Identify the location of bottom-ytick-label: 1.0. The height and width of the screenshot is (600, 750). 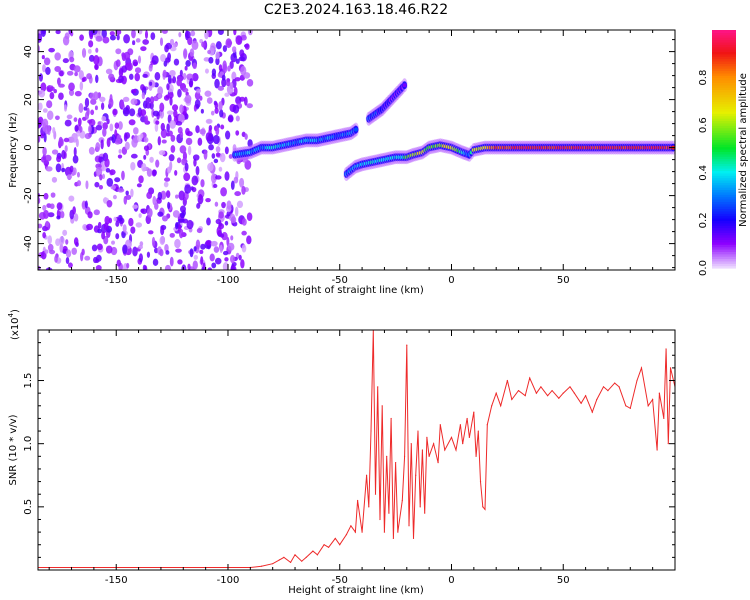
(28, 444).